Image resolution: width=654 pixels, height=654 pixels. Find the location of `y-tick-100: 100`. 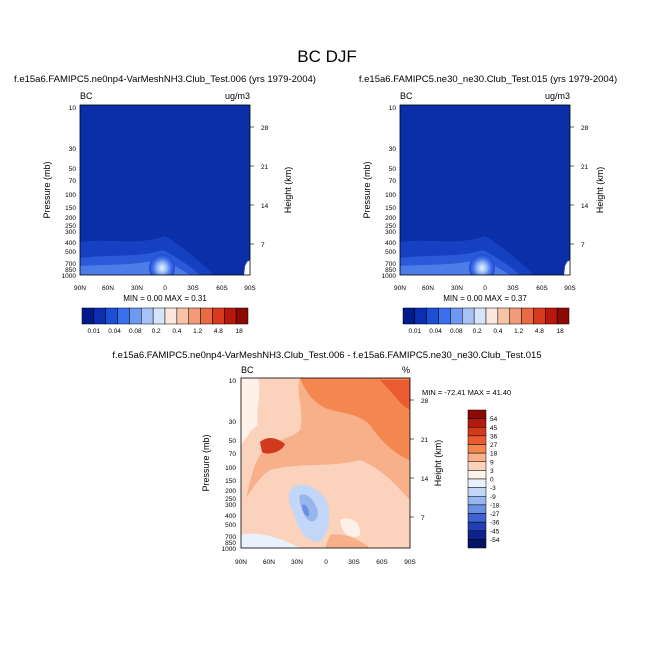

y-tick-100: 100 is located at coordinates (390, 195).